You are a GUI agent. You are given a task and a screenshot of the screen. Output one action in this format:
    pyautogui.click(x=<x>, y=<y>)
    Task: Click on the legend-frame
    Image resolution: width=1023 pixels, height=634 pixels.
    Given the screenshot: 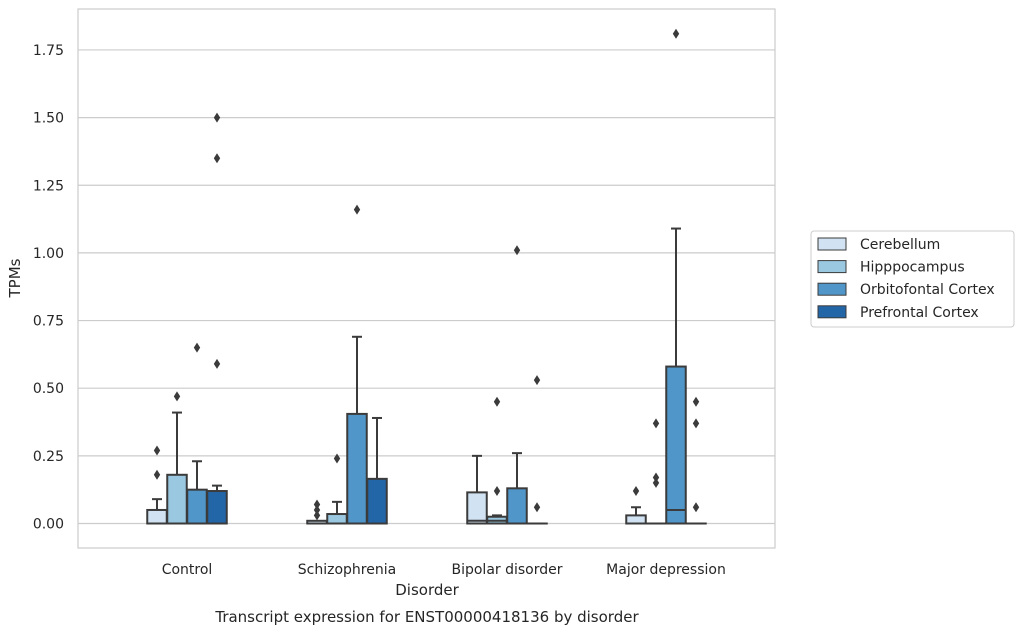 What is the action you would take?
    pyautogui.click(x=912, y=279)
    